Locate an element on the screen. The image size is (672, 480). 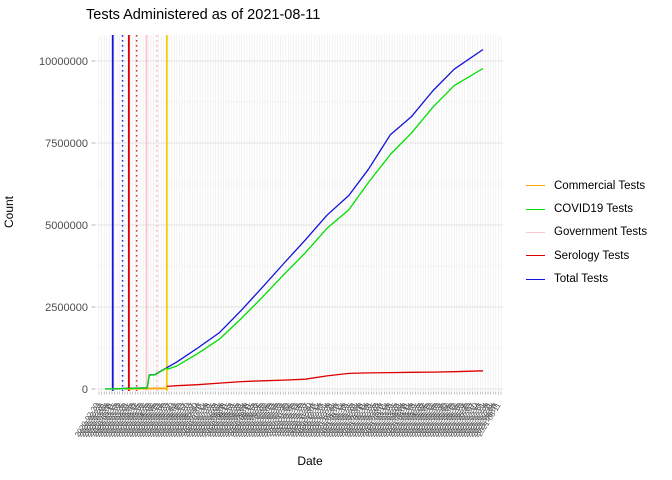
x-axis-title: Date is located at coordinates (310, 461).